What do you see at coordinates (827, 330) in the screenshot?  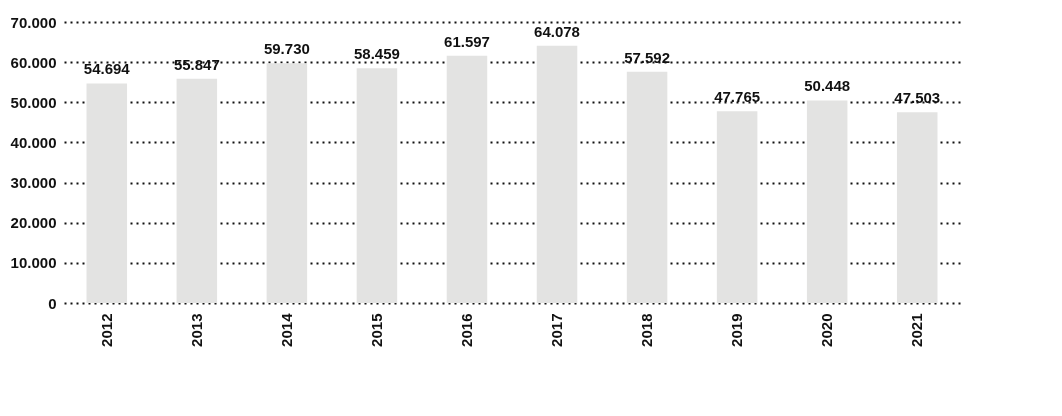 I see `x-tick-label: 2020` at bounding box center [827, 330].